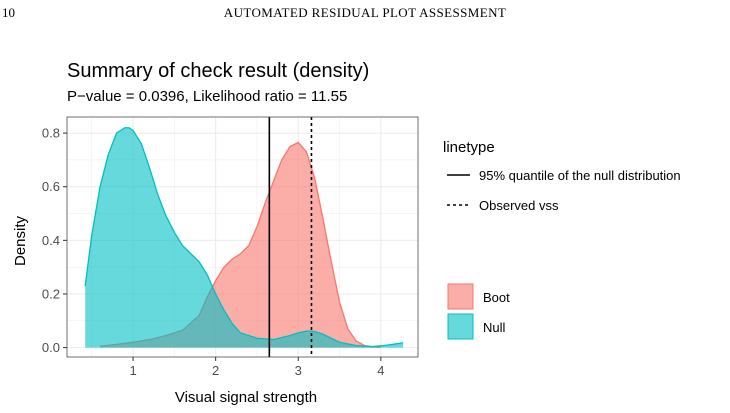 This screenshot has width=730, height=413. What do you see at coordinates (51, 347) in the screenshot?
I see `y-tick-label: 0.0` at bounding box center [51, 347].